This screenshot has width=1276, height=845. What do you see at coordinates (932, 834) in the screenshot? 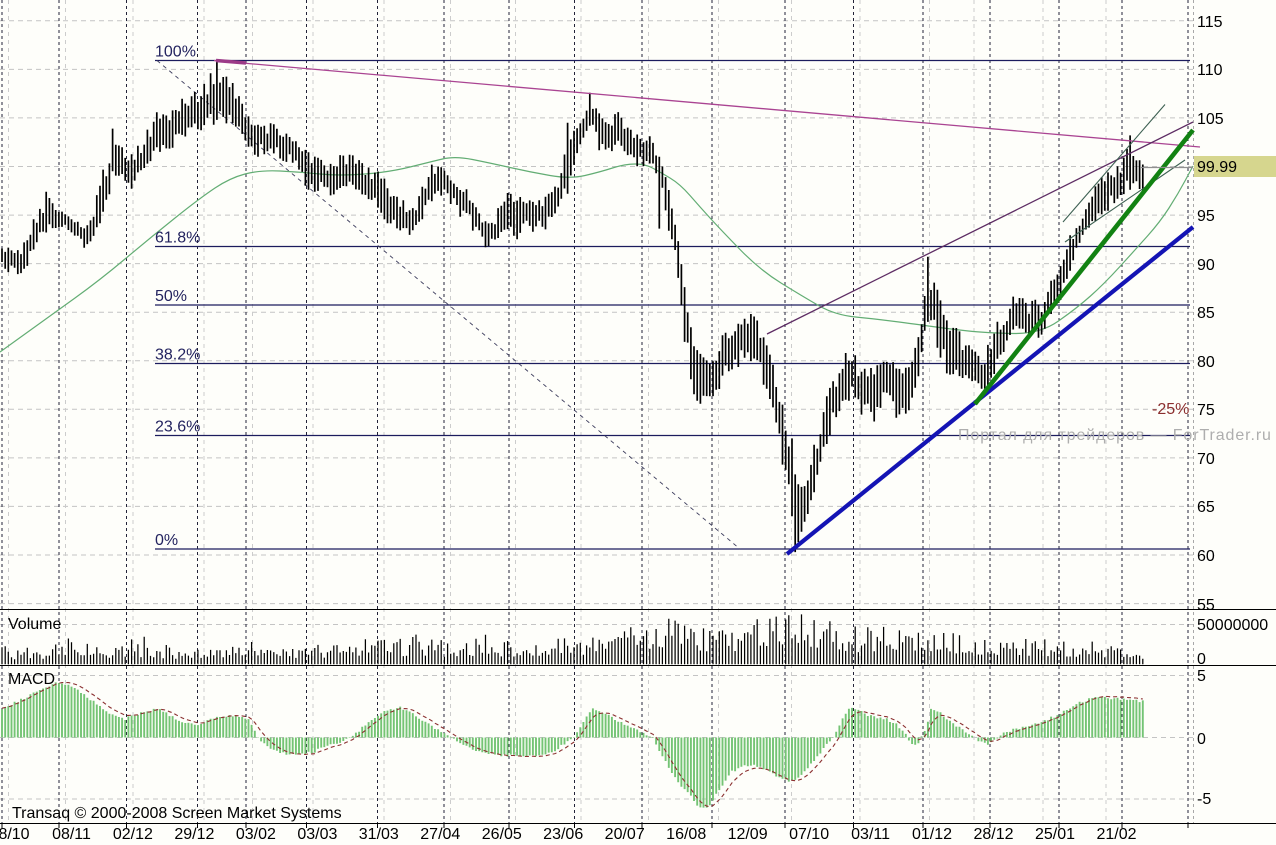
I see `svg-text: 01/12` at bounding box center [932, 834].